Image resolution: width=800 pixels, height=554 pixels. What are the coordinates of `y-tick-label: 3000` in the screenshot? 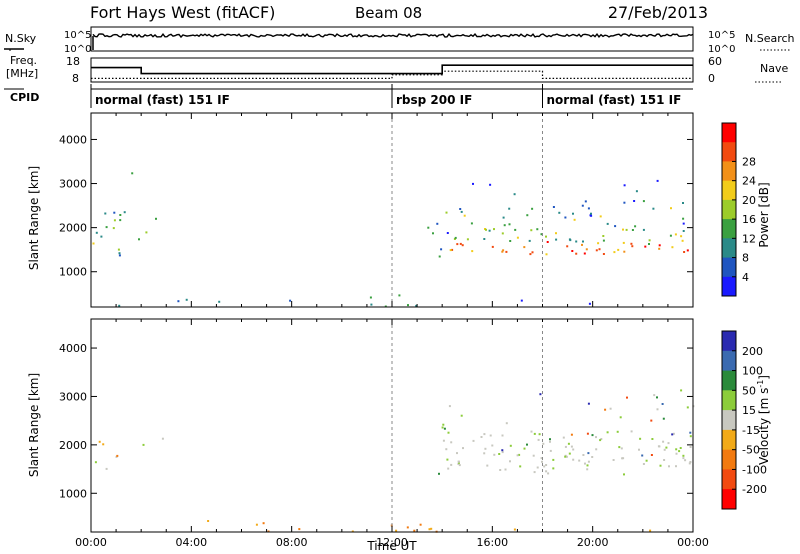 It's located at (73, 396).